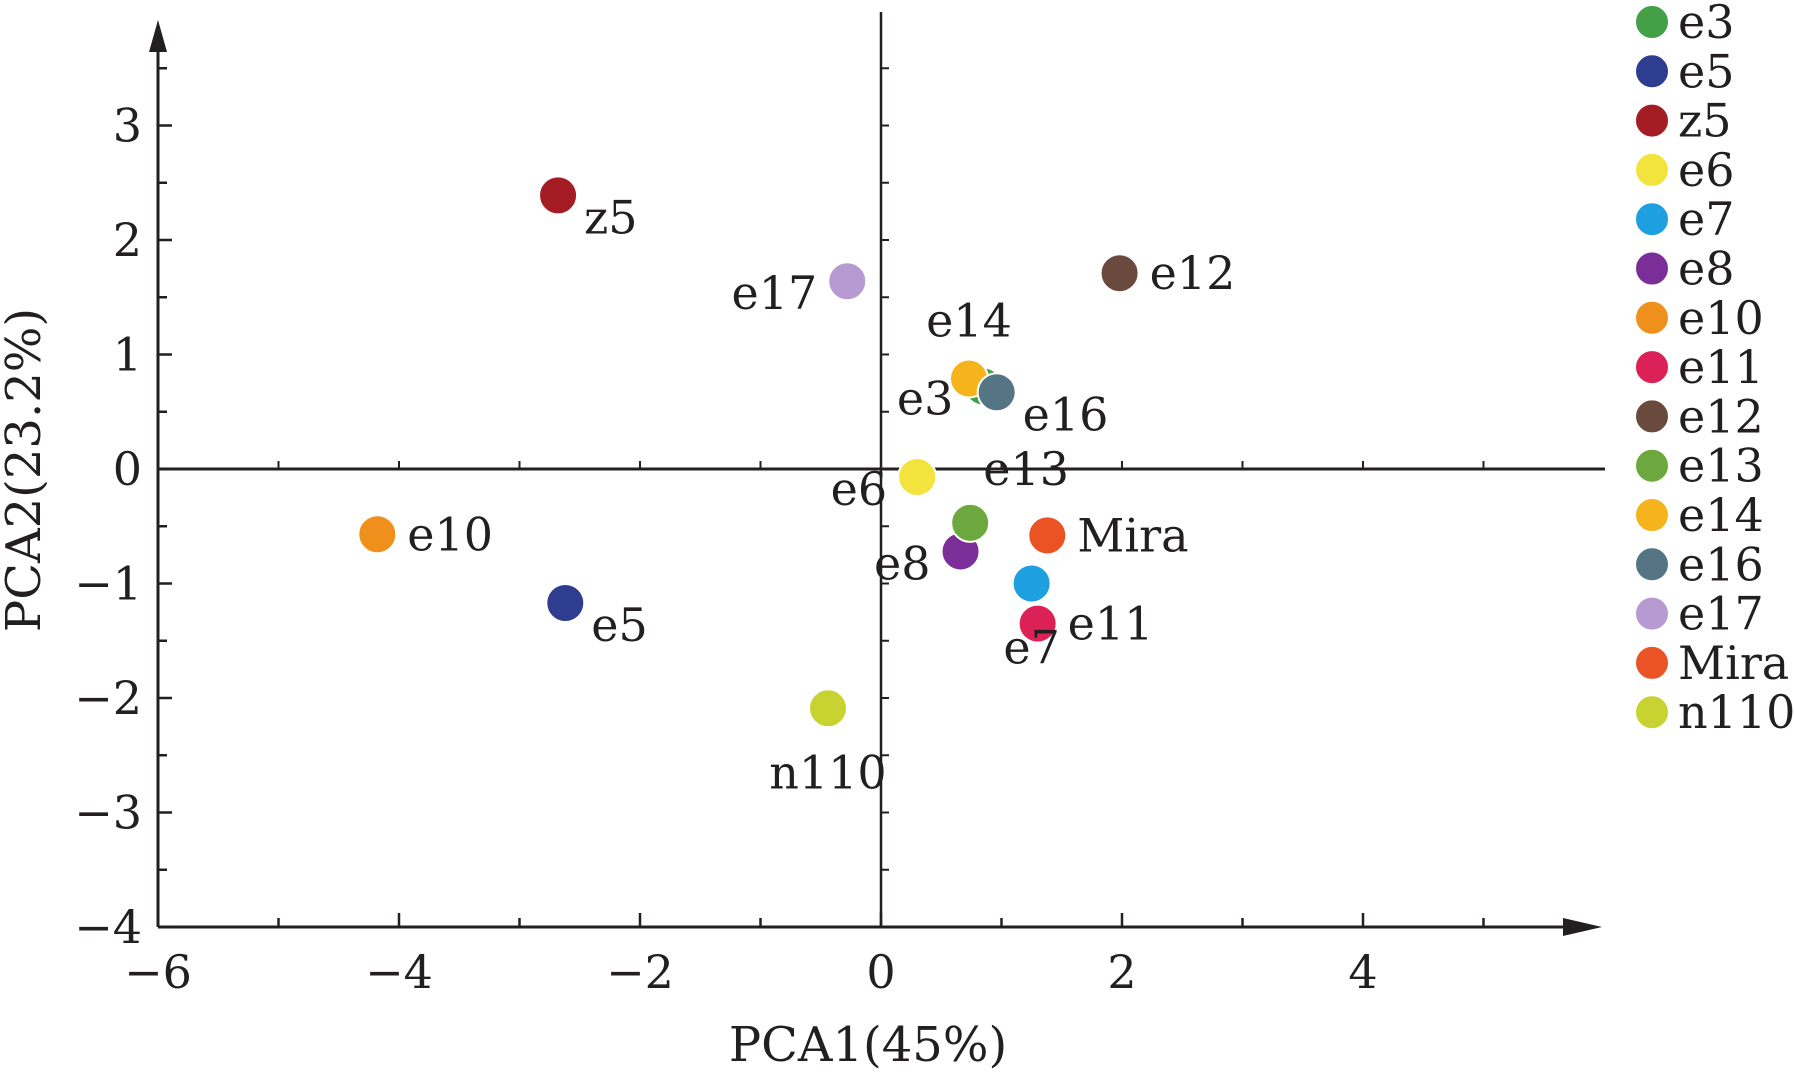 The height and width of the screenshot is (1075, 1794). I want to click on point-label-e6: e6, so click(859, 489).